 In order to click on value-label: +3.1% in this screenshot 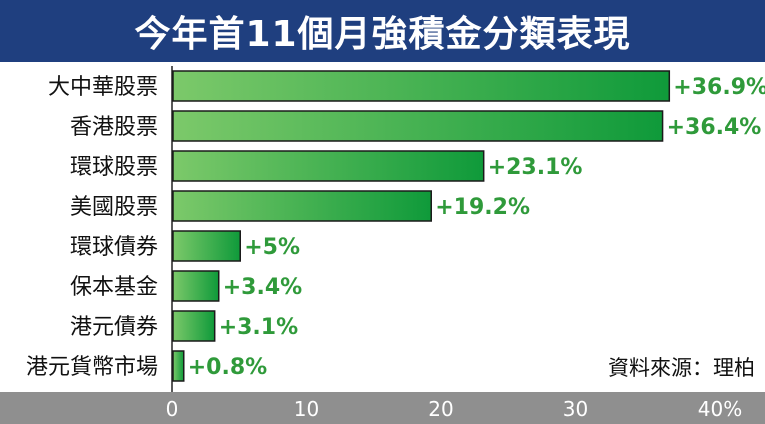, I will do `click(258, 327)`.